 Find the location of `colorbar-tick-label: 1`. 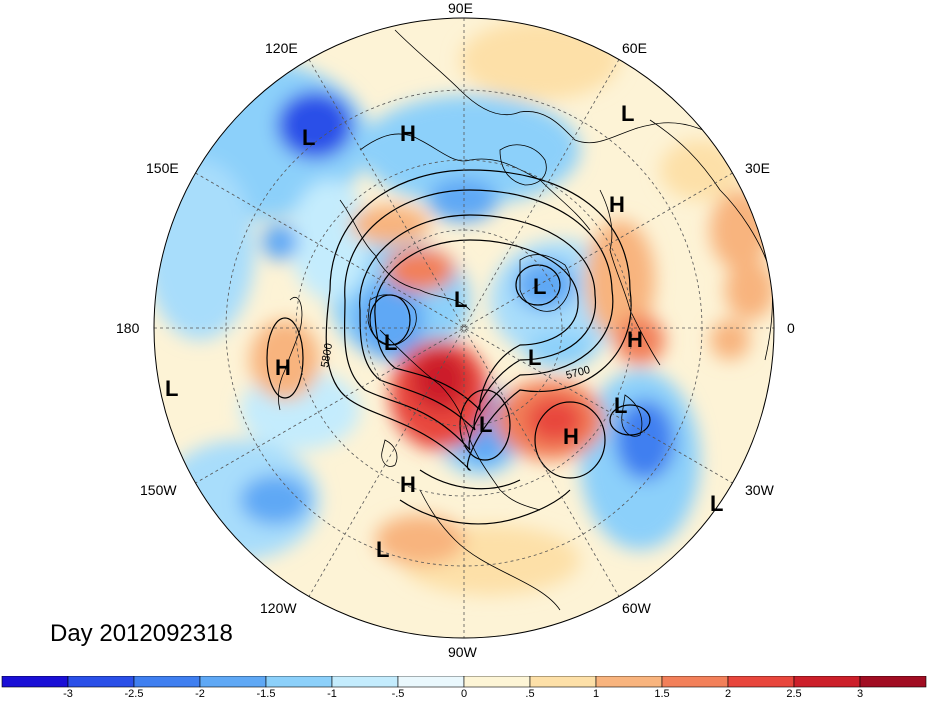

colorbar-tick-label: 1 is located at coordinates (596, 694).